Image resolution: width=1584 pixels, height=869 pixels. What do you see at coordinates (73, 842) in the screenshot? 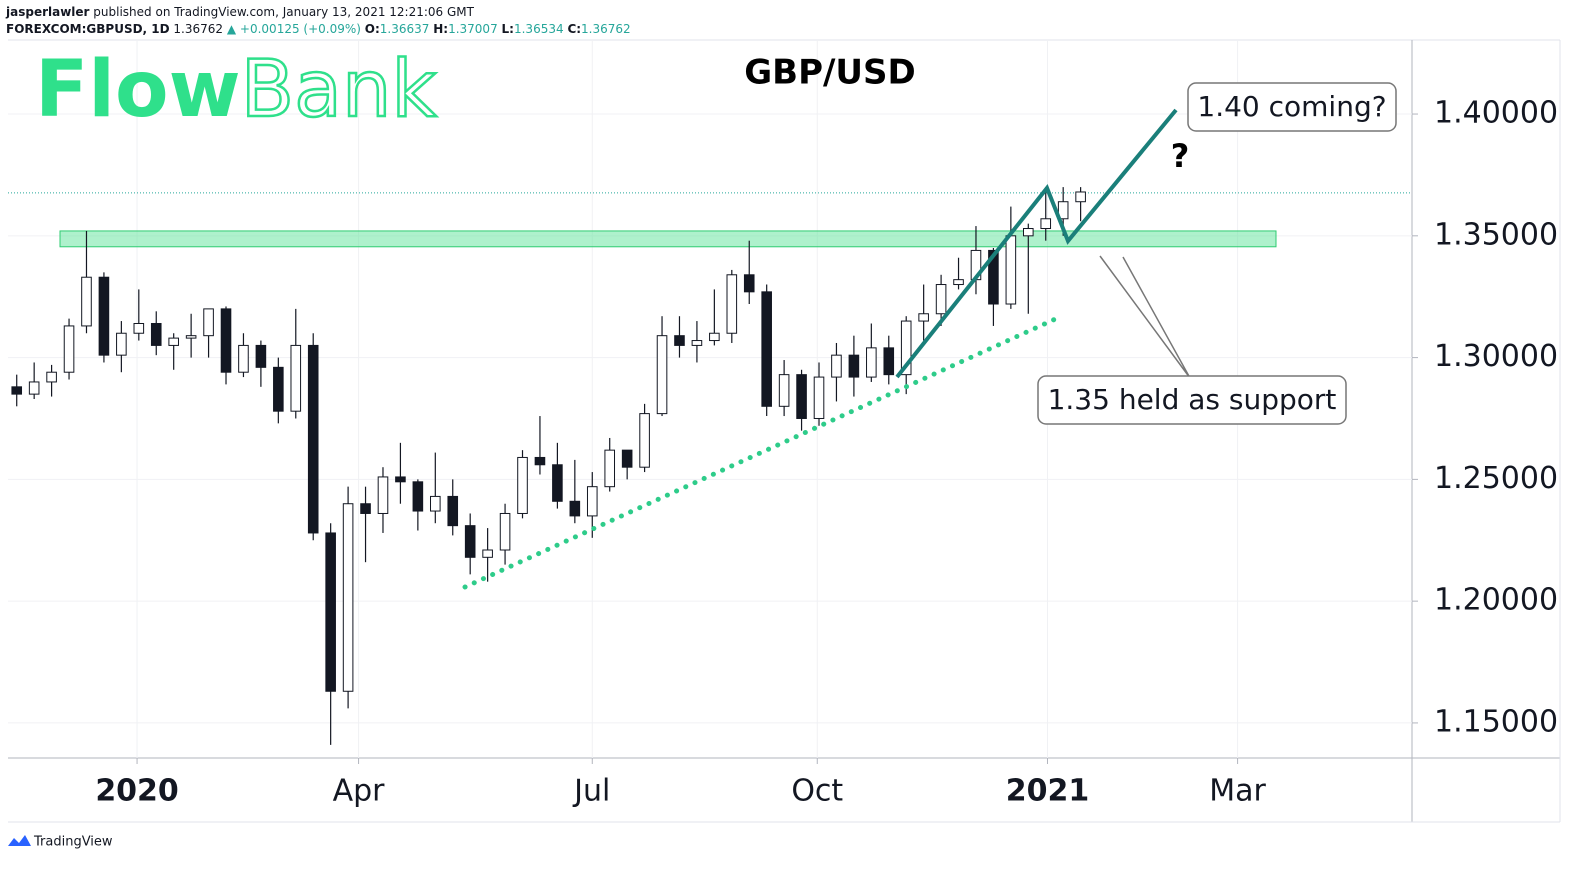
I see `footer: TradingView` at bounding box center [73, 842].